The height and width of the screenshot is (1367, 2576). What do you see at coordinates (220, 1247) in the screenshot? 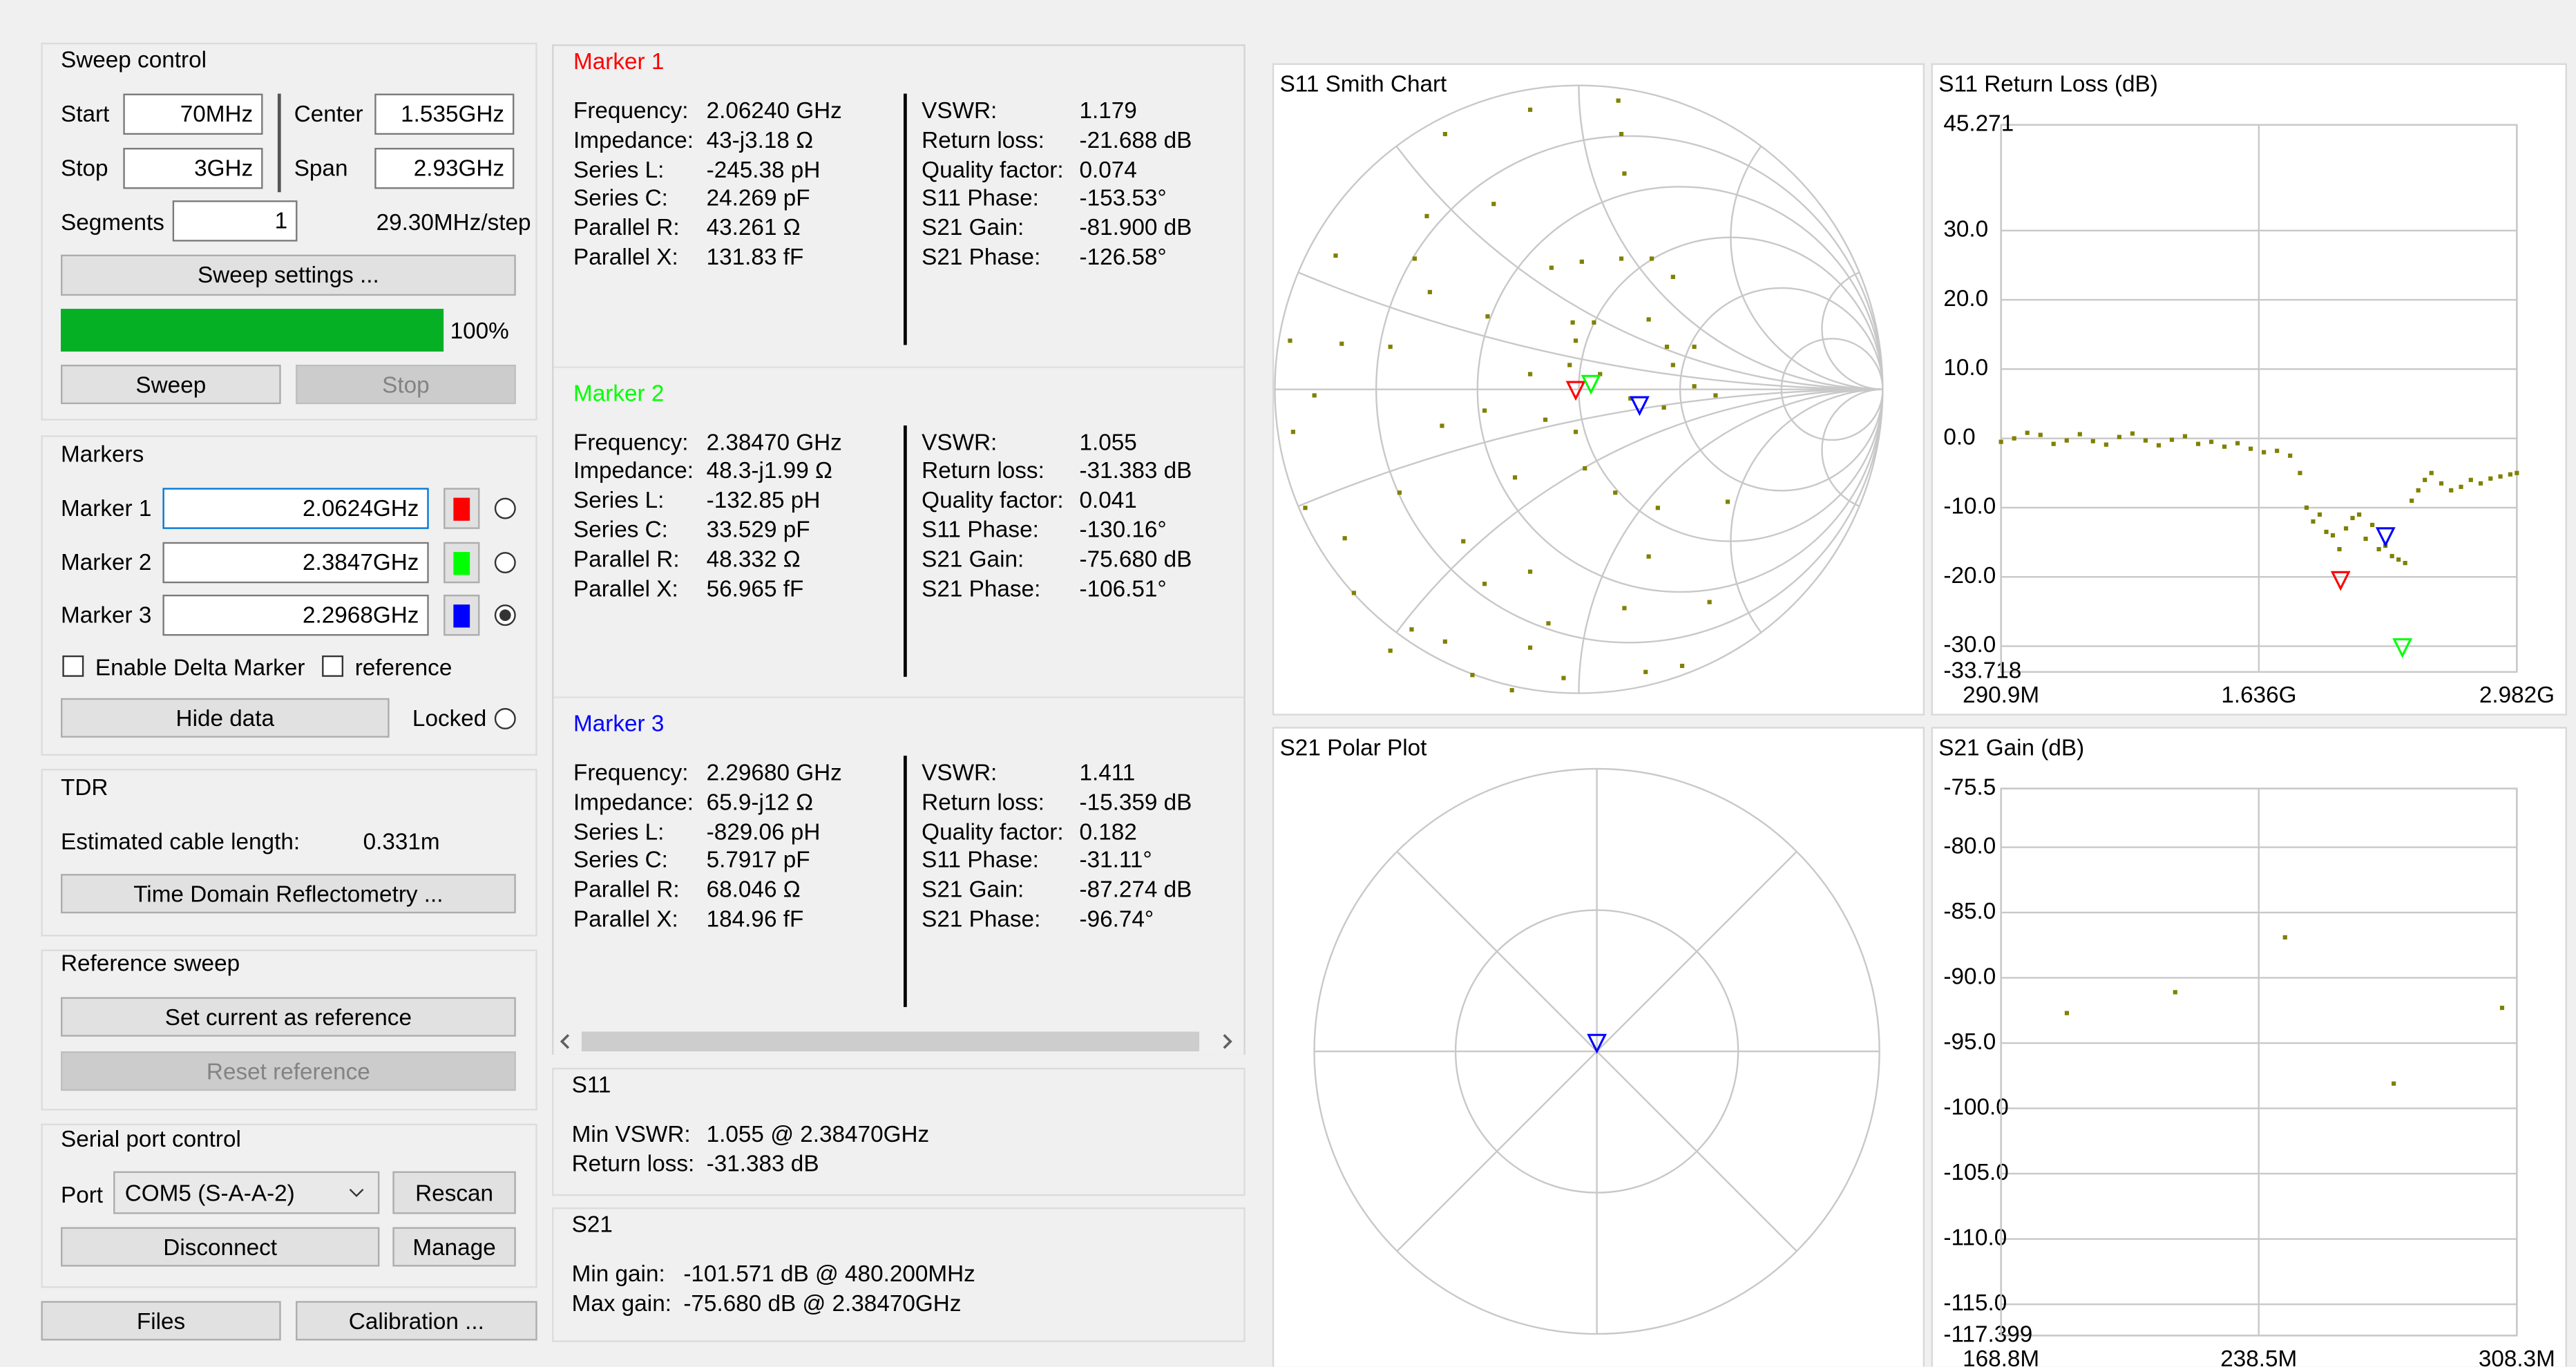
I see `button: Disconnect` at bounding box center [220, 1247].